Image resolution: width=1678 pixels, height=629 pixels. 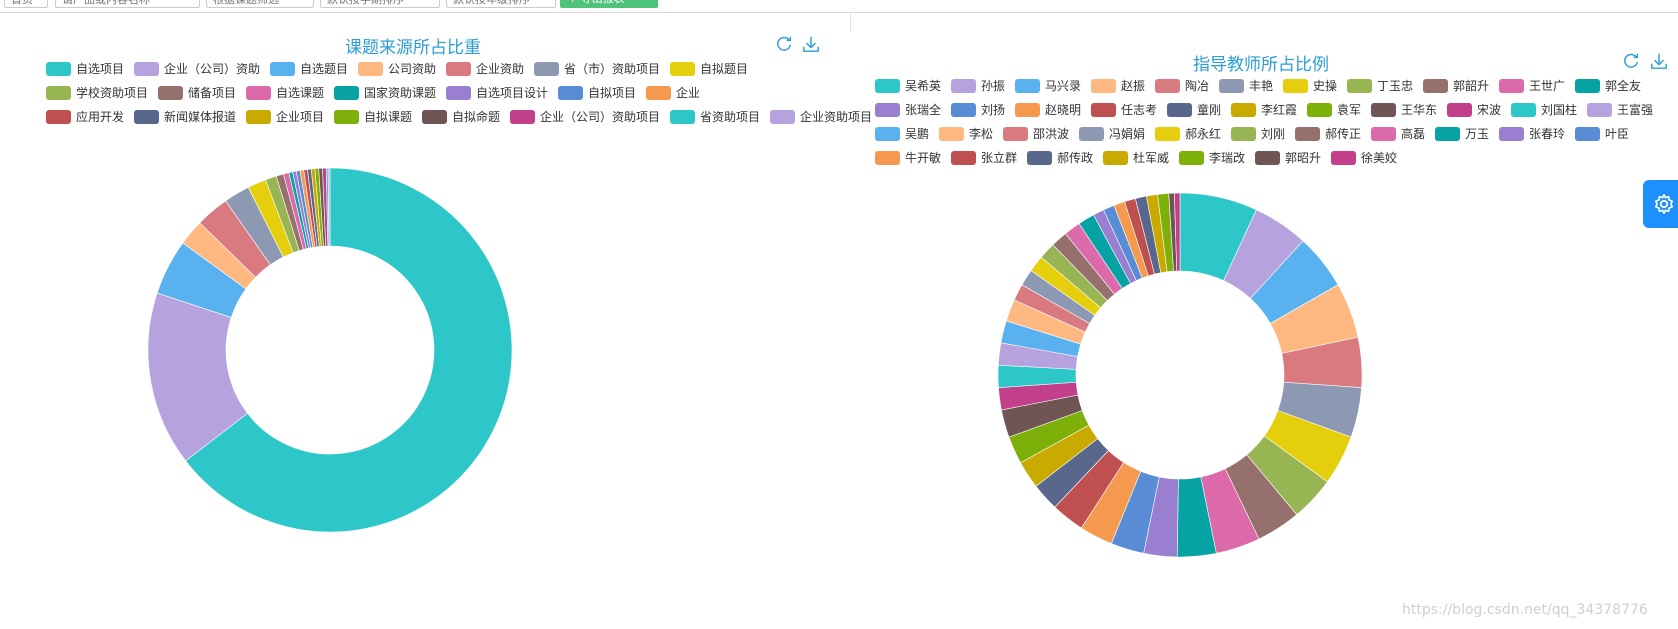 I want to click on legend-item: 企业（公司）资助, so click(x=197, y=68).